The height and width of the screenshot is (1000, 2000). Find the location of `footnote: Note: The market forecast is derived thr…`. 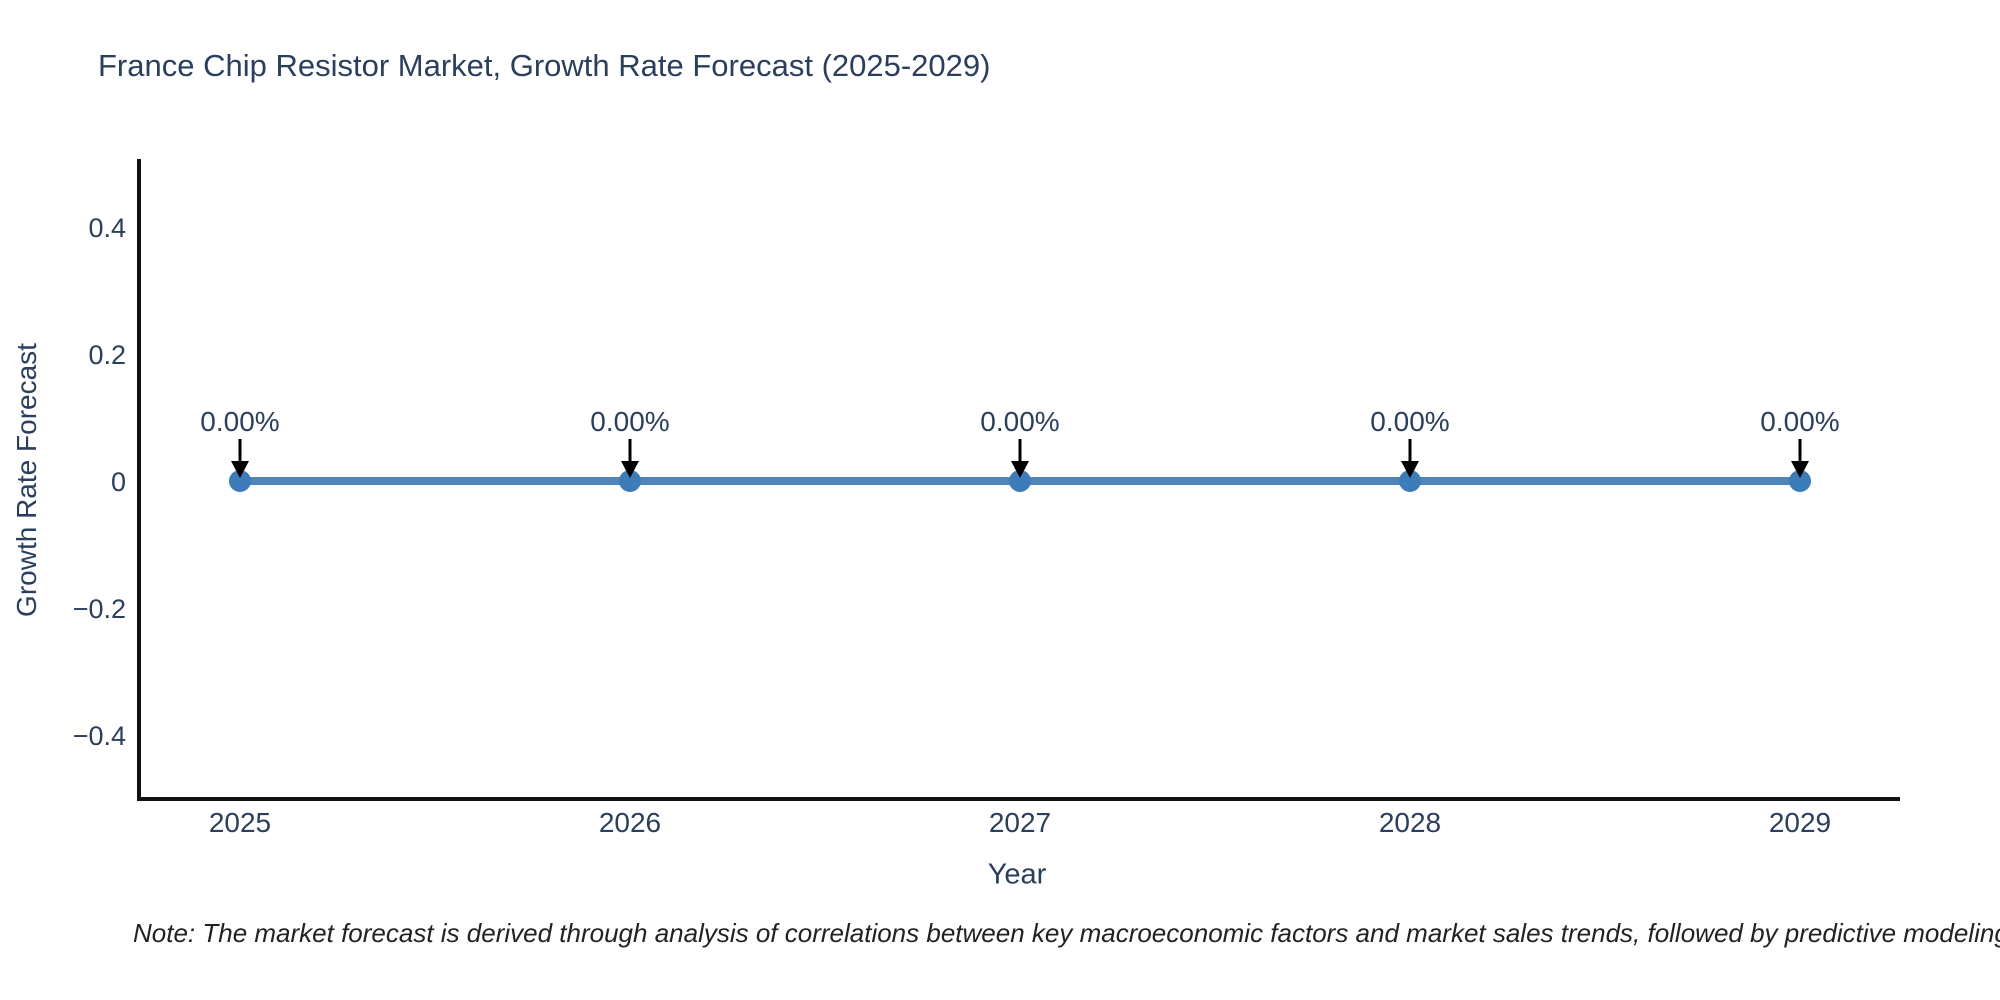

footnote: Note: The market forecast is derived thr… is located at coordinates (1066, 933).